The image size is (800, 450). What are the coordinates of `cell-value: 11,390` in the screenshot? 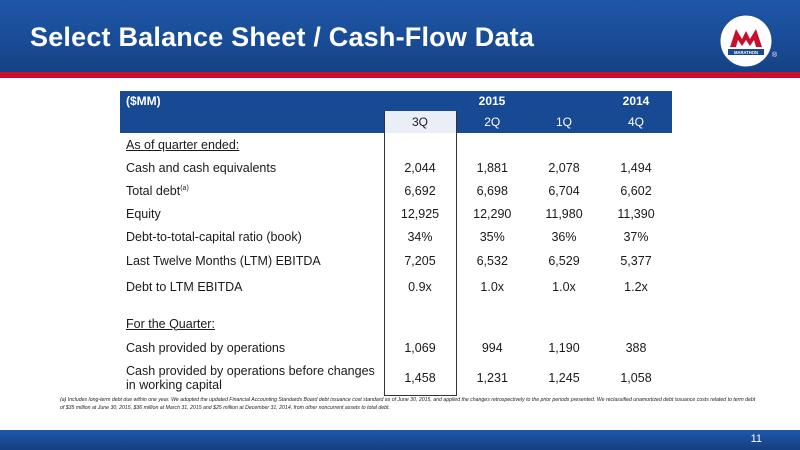 It's located at (636, 213).